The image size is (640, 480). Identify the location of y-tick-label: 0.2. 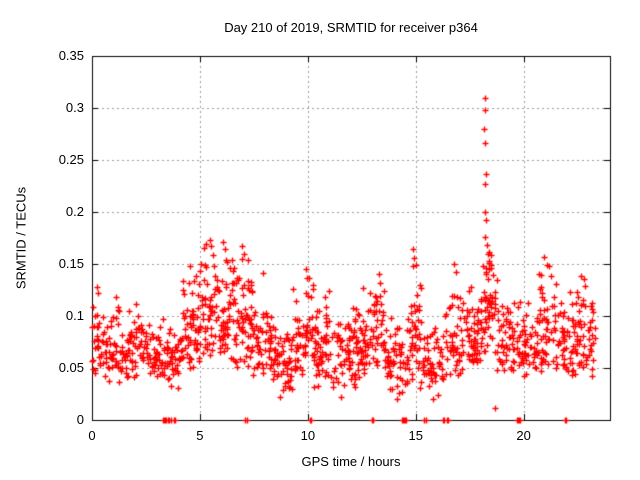
(74, 211).